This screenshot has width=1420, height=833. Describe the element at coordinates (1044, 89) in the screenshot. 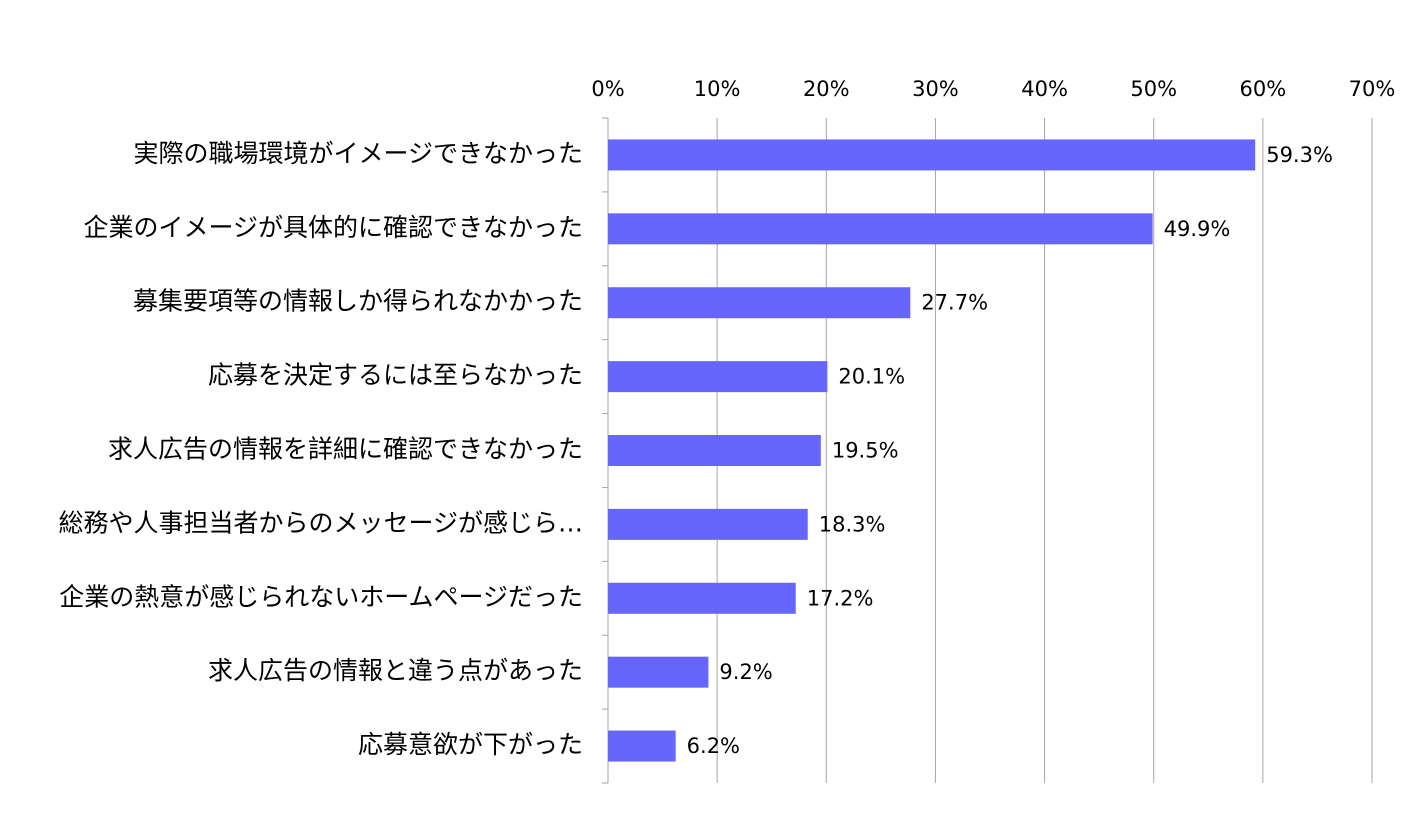

I see `x-tick-label: 40%` at that location.